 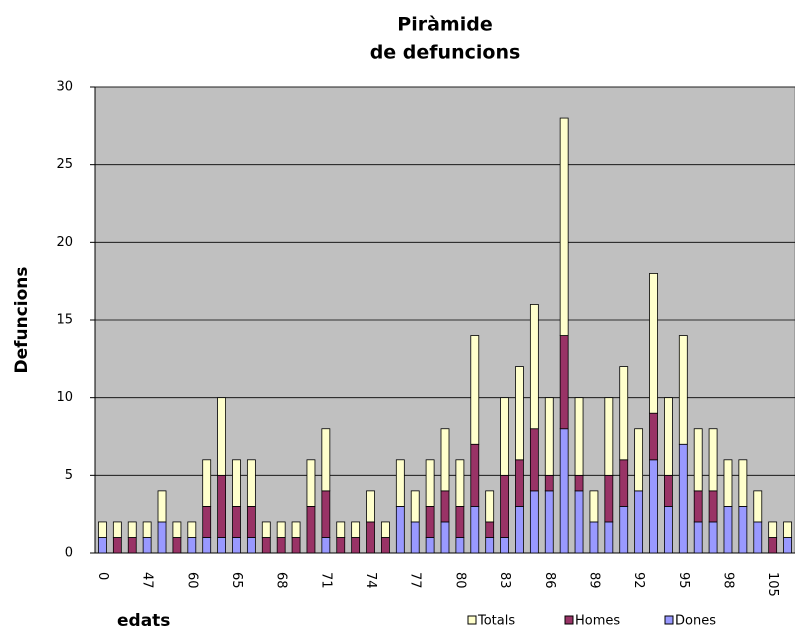 I want to click on x-tick-label: 98, so click(x=727, y=580).